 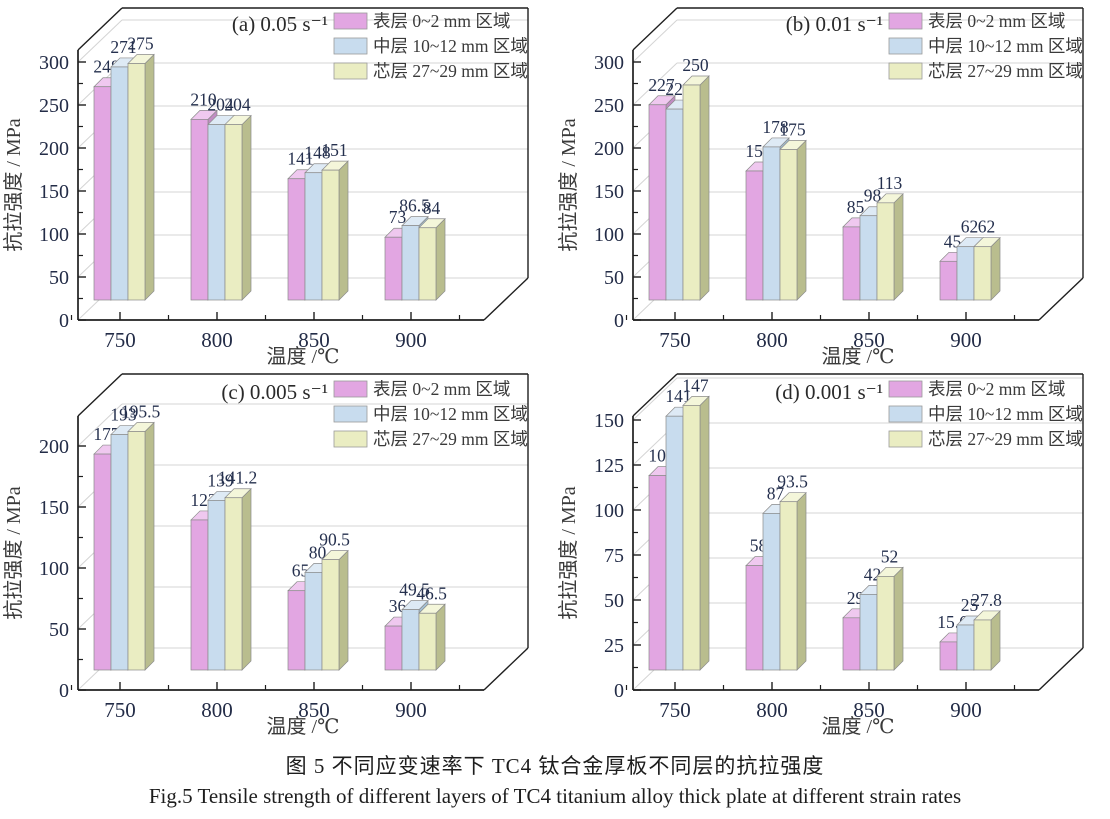 What do you see at coordinates (776, 493) in the screenshot?
I see `bar-value-label: 87` at bounding box center [776, 493].